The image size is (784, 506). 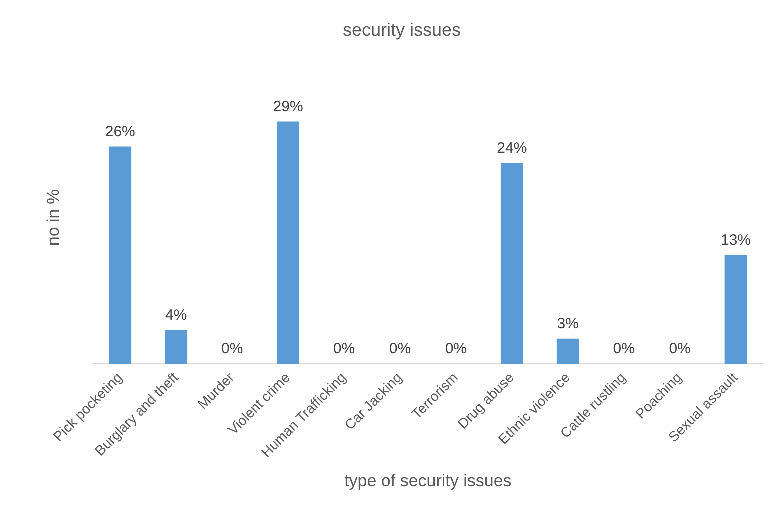 What do you see at coordinates (177, 315) in the screenshot?
I see `data-label: 4%` at bounding box center [177, 315].